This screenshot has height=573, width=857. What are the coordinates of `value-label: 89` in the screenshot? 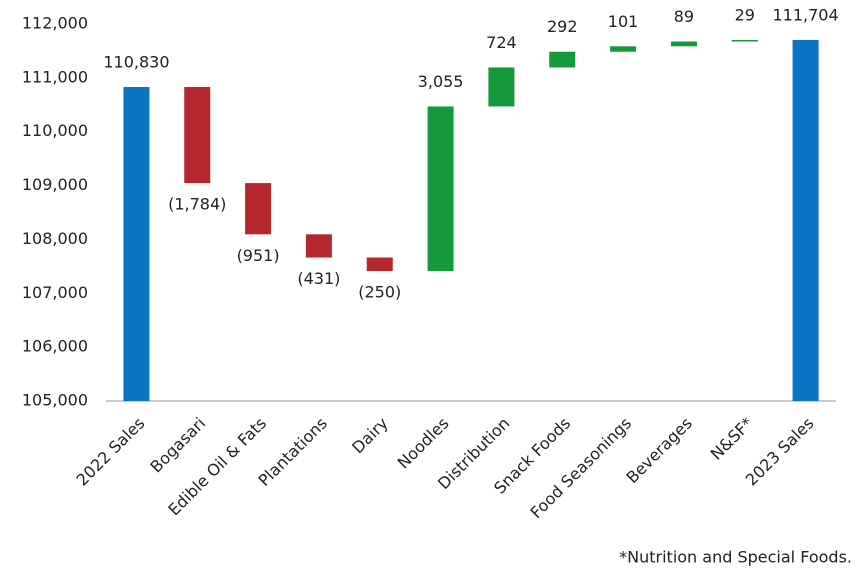 It's located at (684, 16).